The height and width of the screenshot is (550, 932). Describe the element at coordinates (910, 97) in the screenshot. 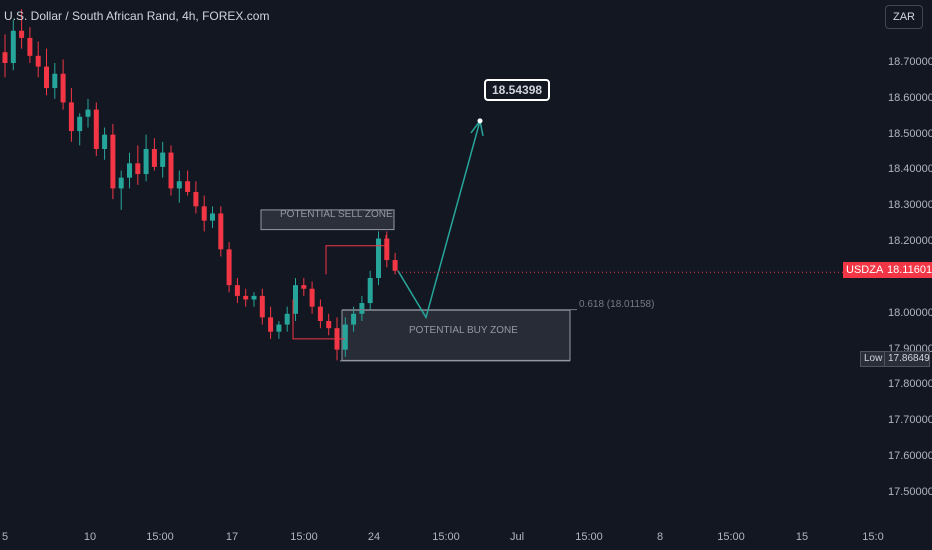

I see `price-tick: 18.60000` at that location.